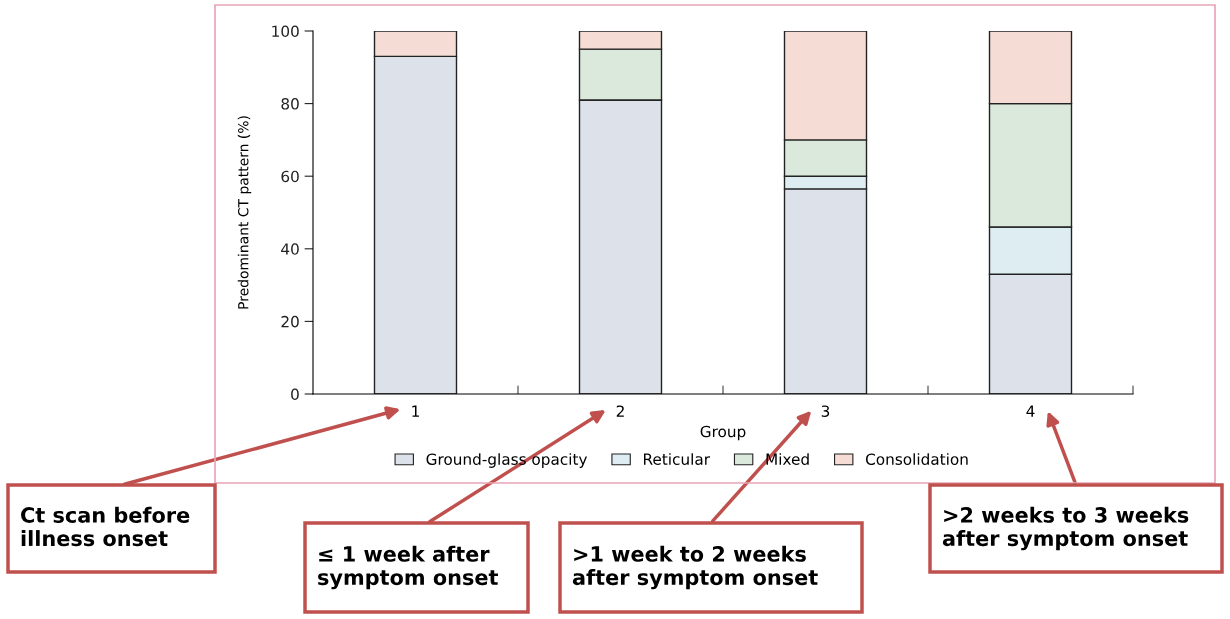  I want to click on y-tick-label: 0, so click(295, 394).